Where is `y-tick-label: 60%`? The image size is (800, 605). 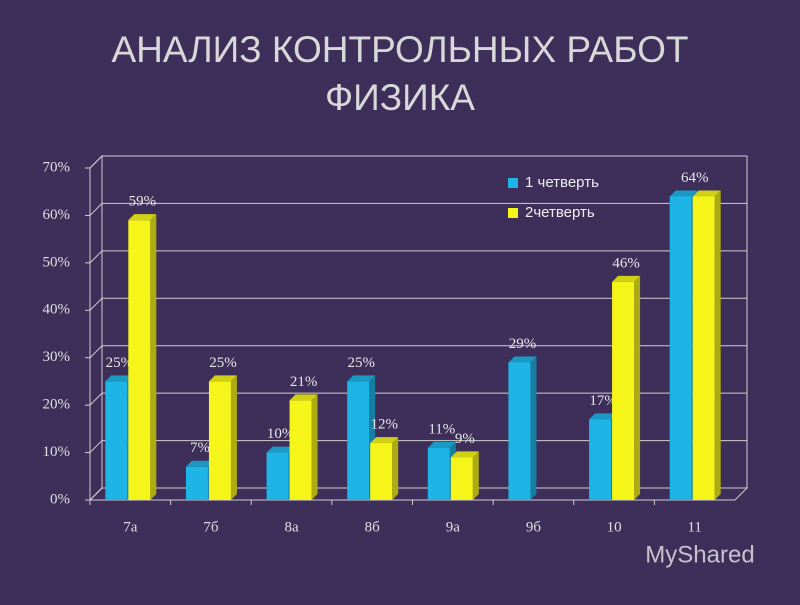 y-tick-label: 60% is located at coordinates (57, 215).